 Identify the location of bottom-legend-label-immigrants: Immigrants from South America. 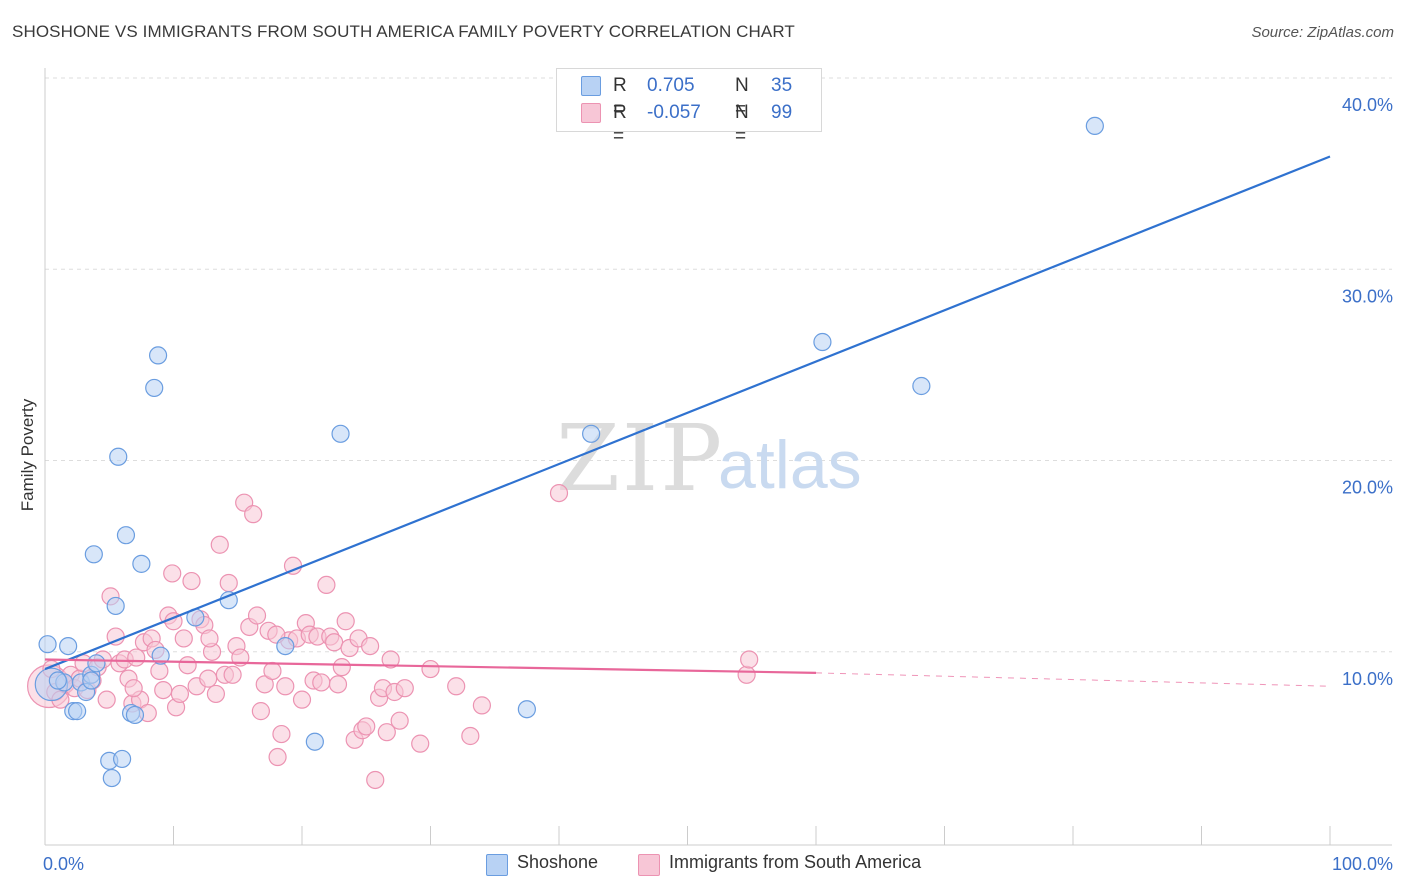
(795, 862).